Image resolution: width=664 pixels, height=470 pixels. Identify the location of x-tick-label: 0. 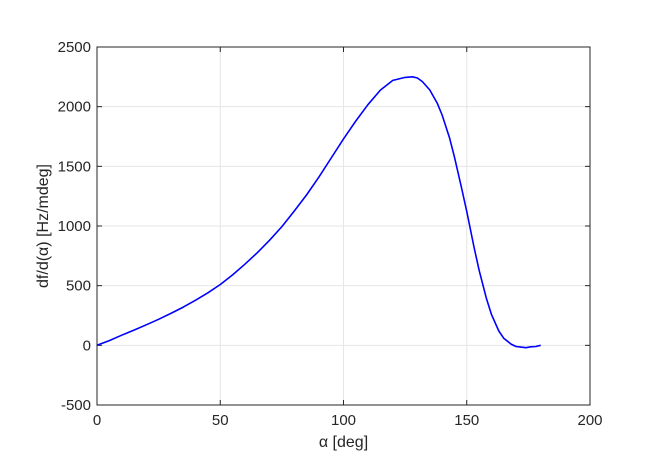
(97, 420).